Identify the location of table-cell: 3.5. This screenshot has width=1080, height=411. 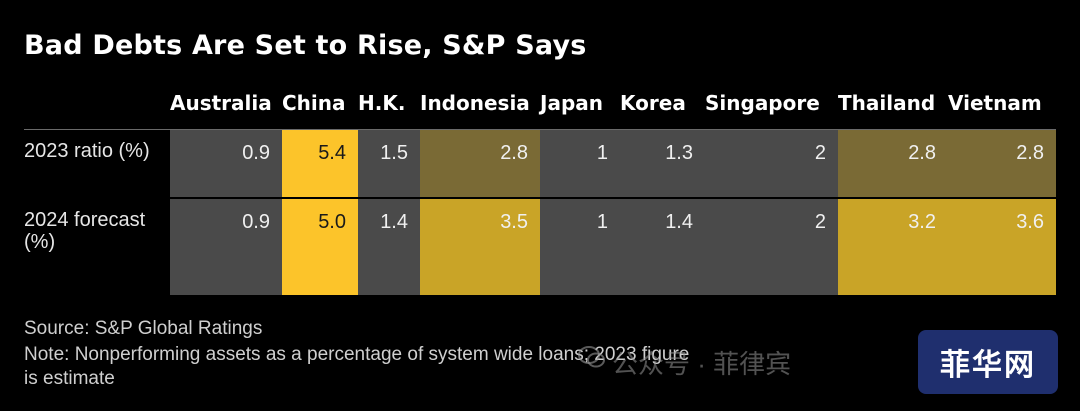
(480, 247).